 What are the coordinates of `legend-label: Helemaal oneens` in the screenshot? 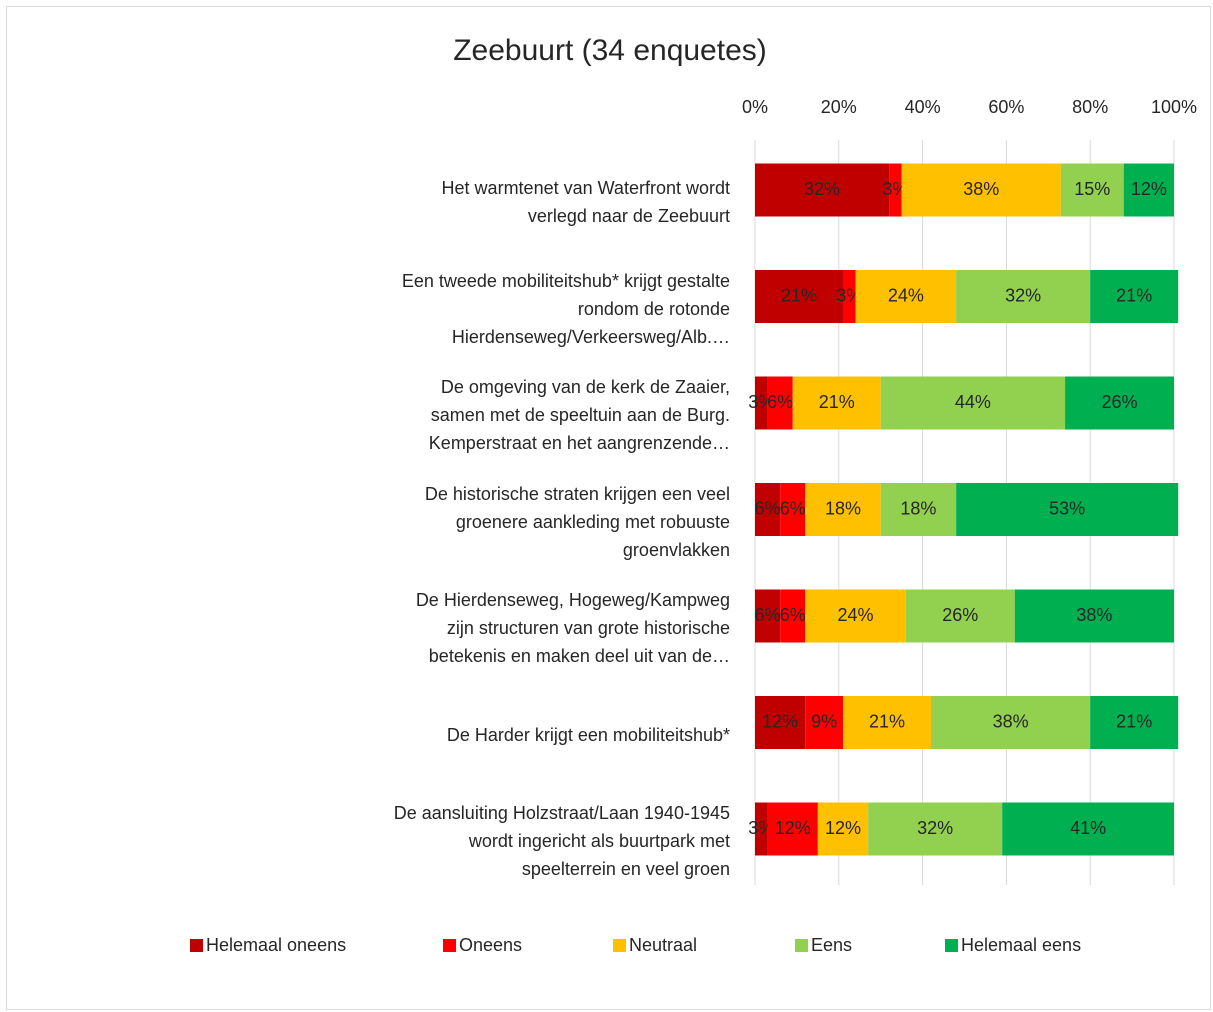 It's located at (276, 945).